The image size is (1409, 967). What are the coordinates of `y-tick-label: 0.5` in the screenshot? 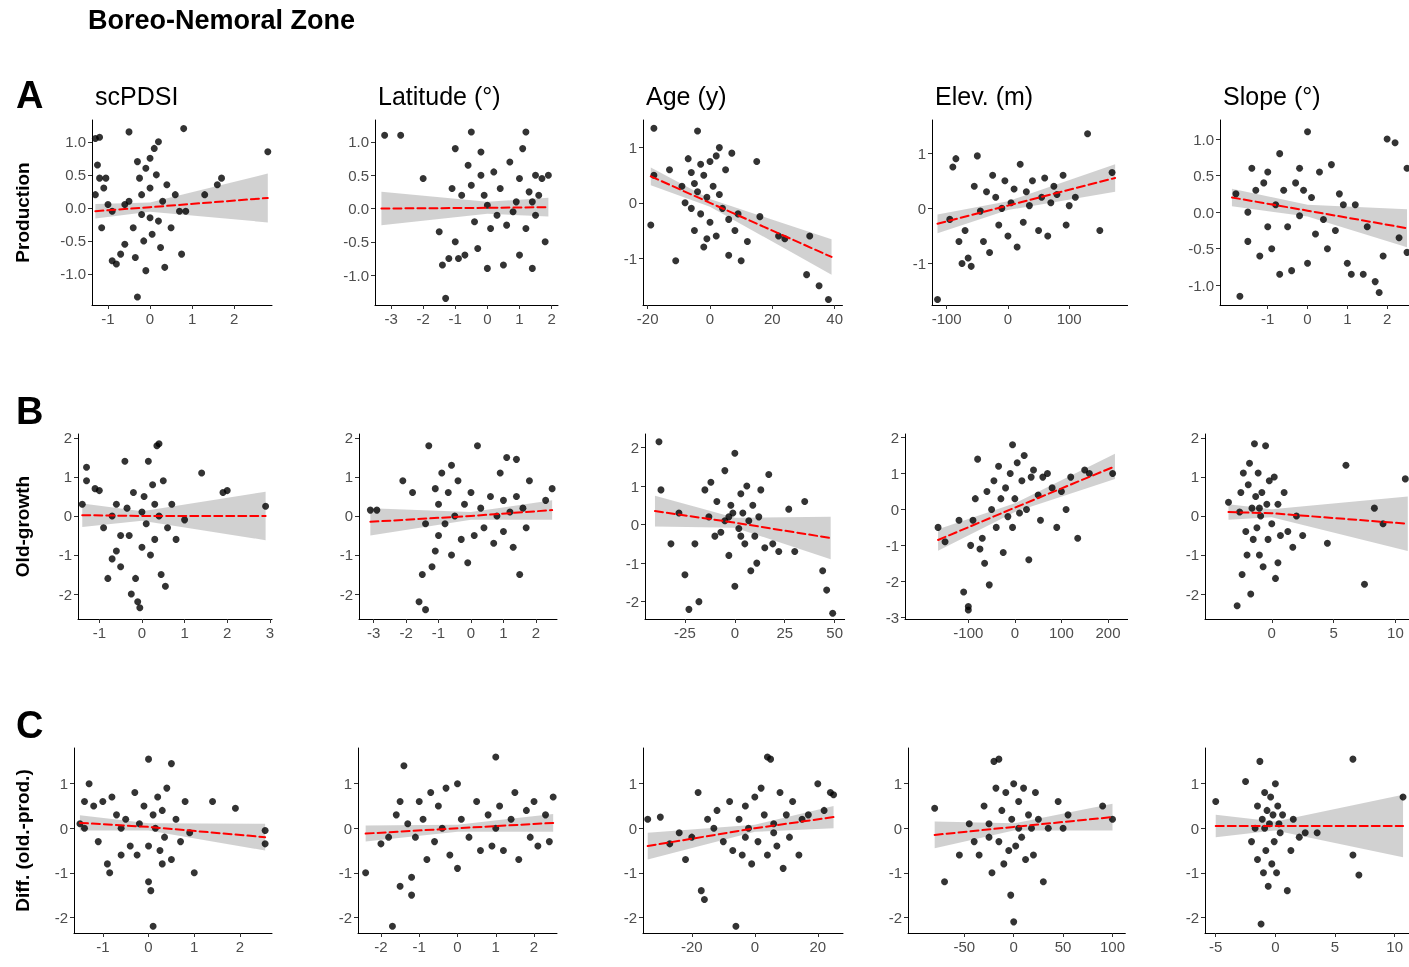 It's located at (1203, 176).